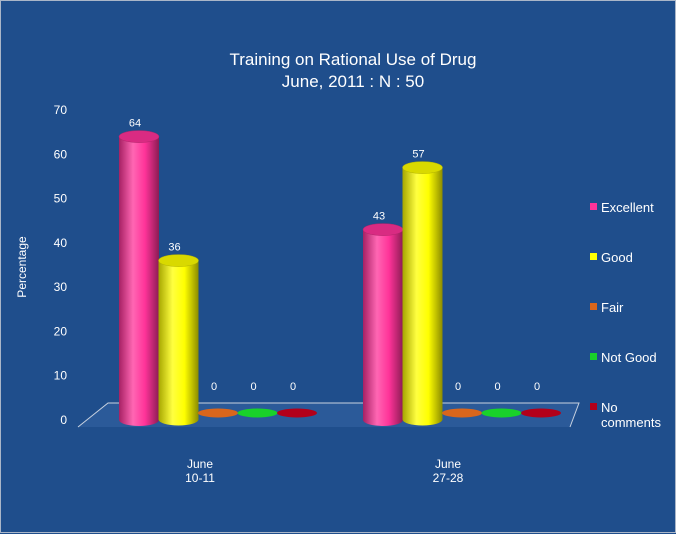 Image resolution: width=676 pixels, height=534 pixels. I want to click on data-label: 36, so click(174, 248).